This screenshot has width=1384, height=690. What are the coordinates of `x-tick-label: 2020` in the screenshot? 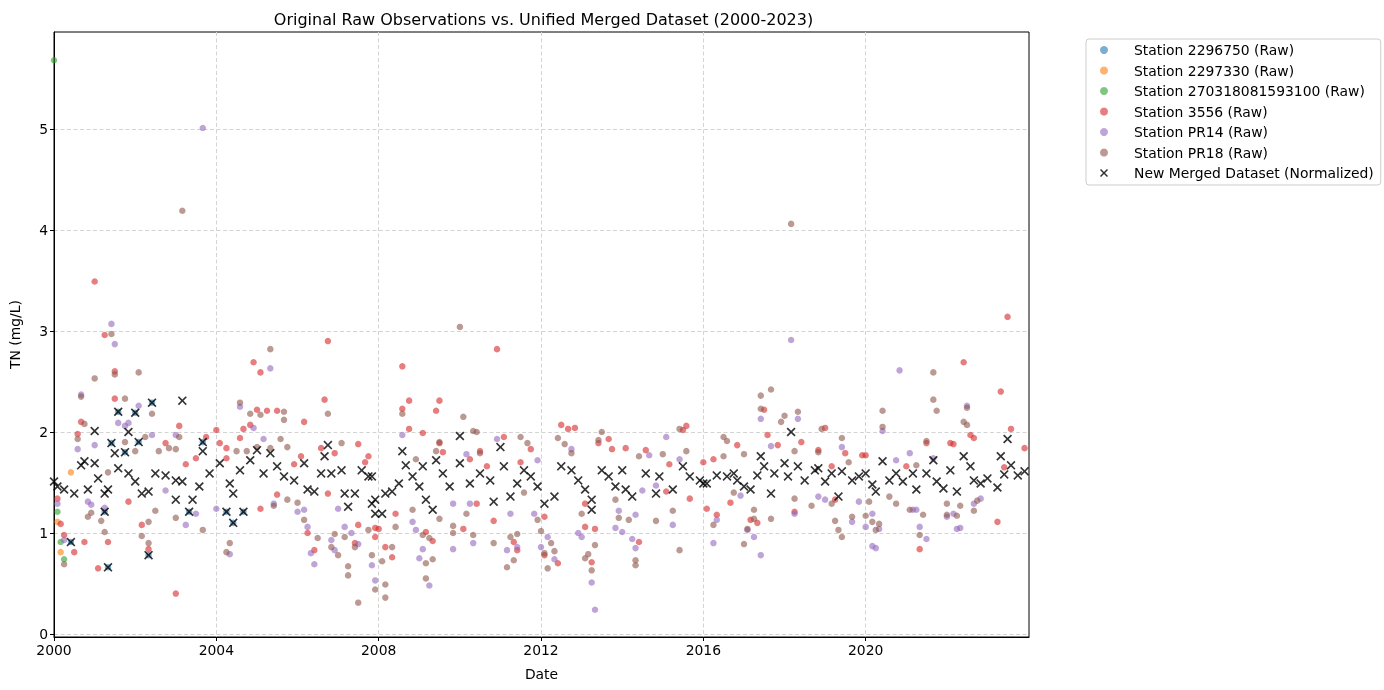 It's located at (865, 650).